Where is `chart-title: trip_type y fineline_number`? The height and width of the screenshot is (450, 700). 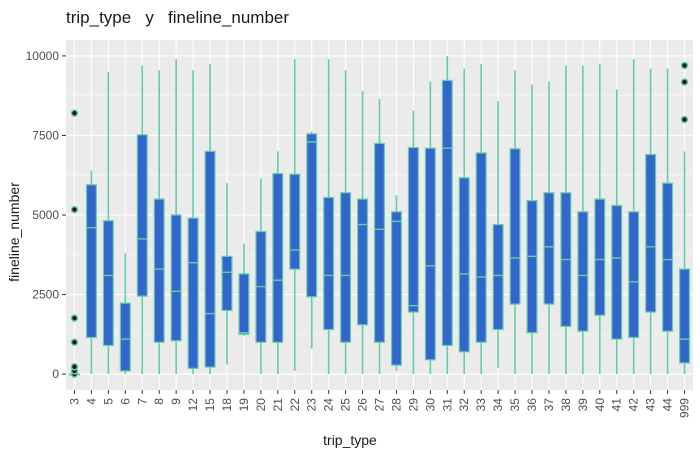 chart-title: trip_type y fineline_number is located at coordinates (178, 17).